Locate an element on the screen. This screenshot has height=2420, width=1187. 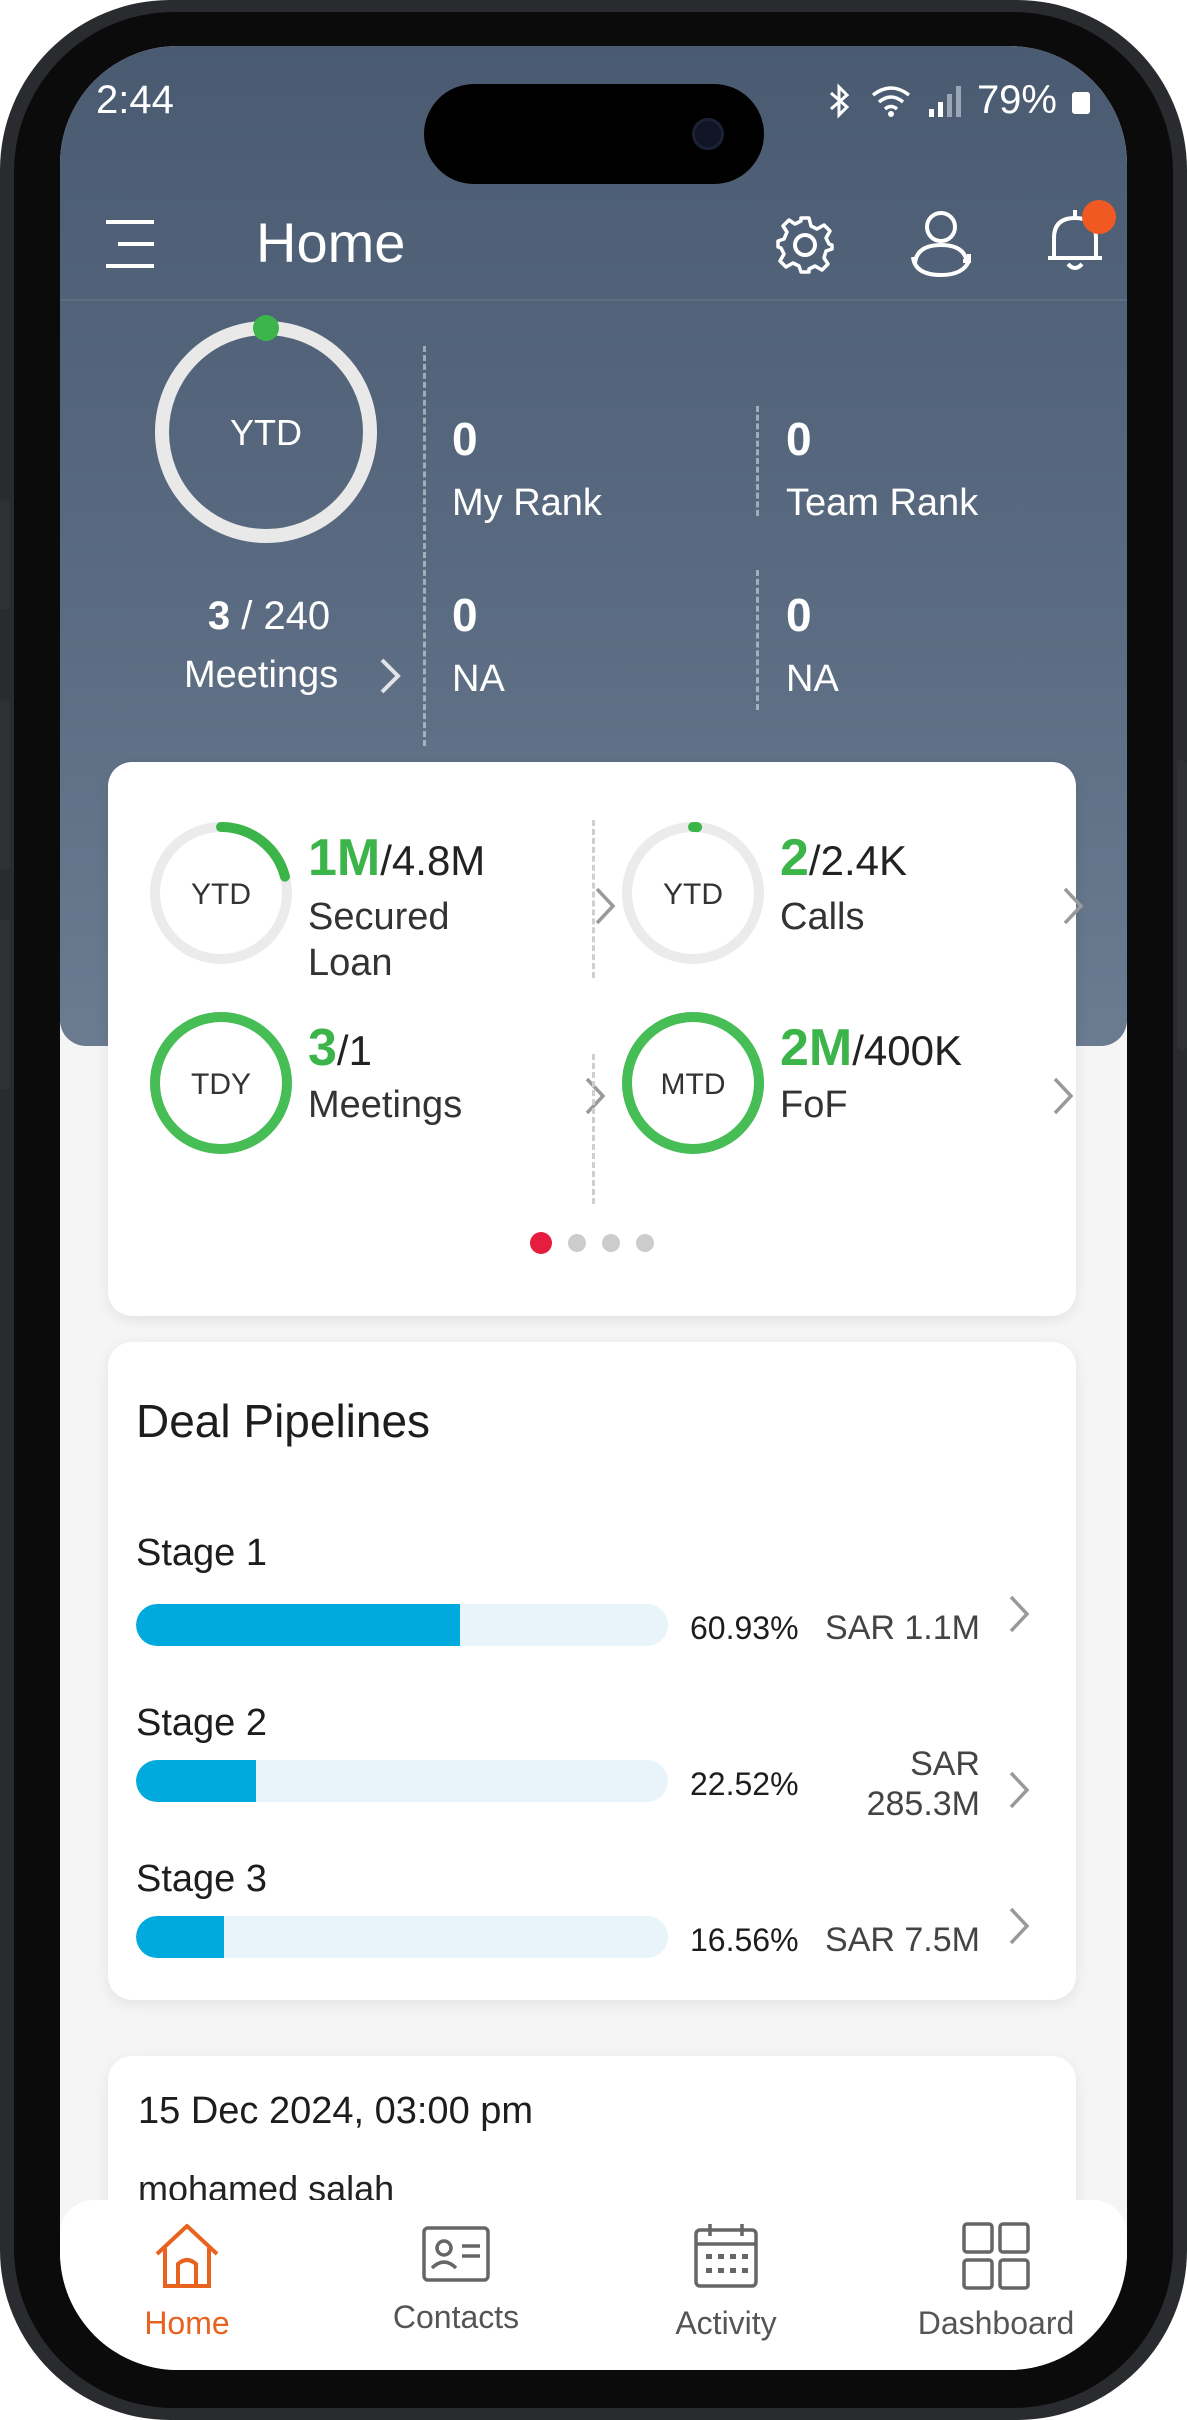
kpi-secured-loan-value: 1M/4.8M is located at coordinates (397, 858).